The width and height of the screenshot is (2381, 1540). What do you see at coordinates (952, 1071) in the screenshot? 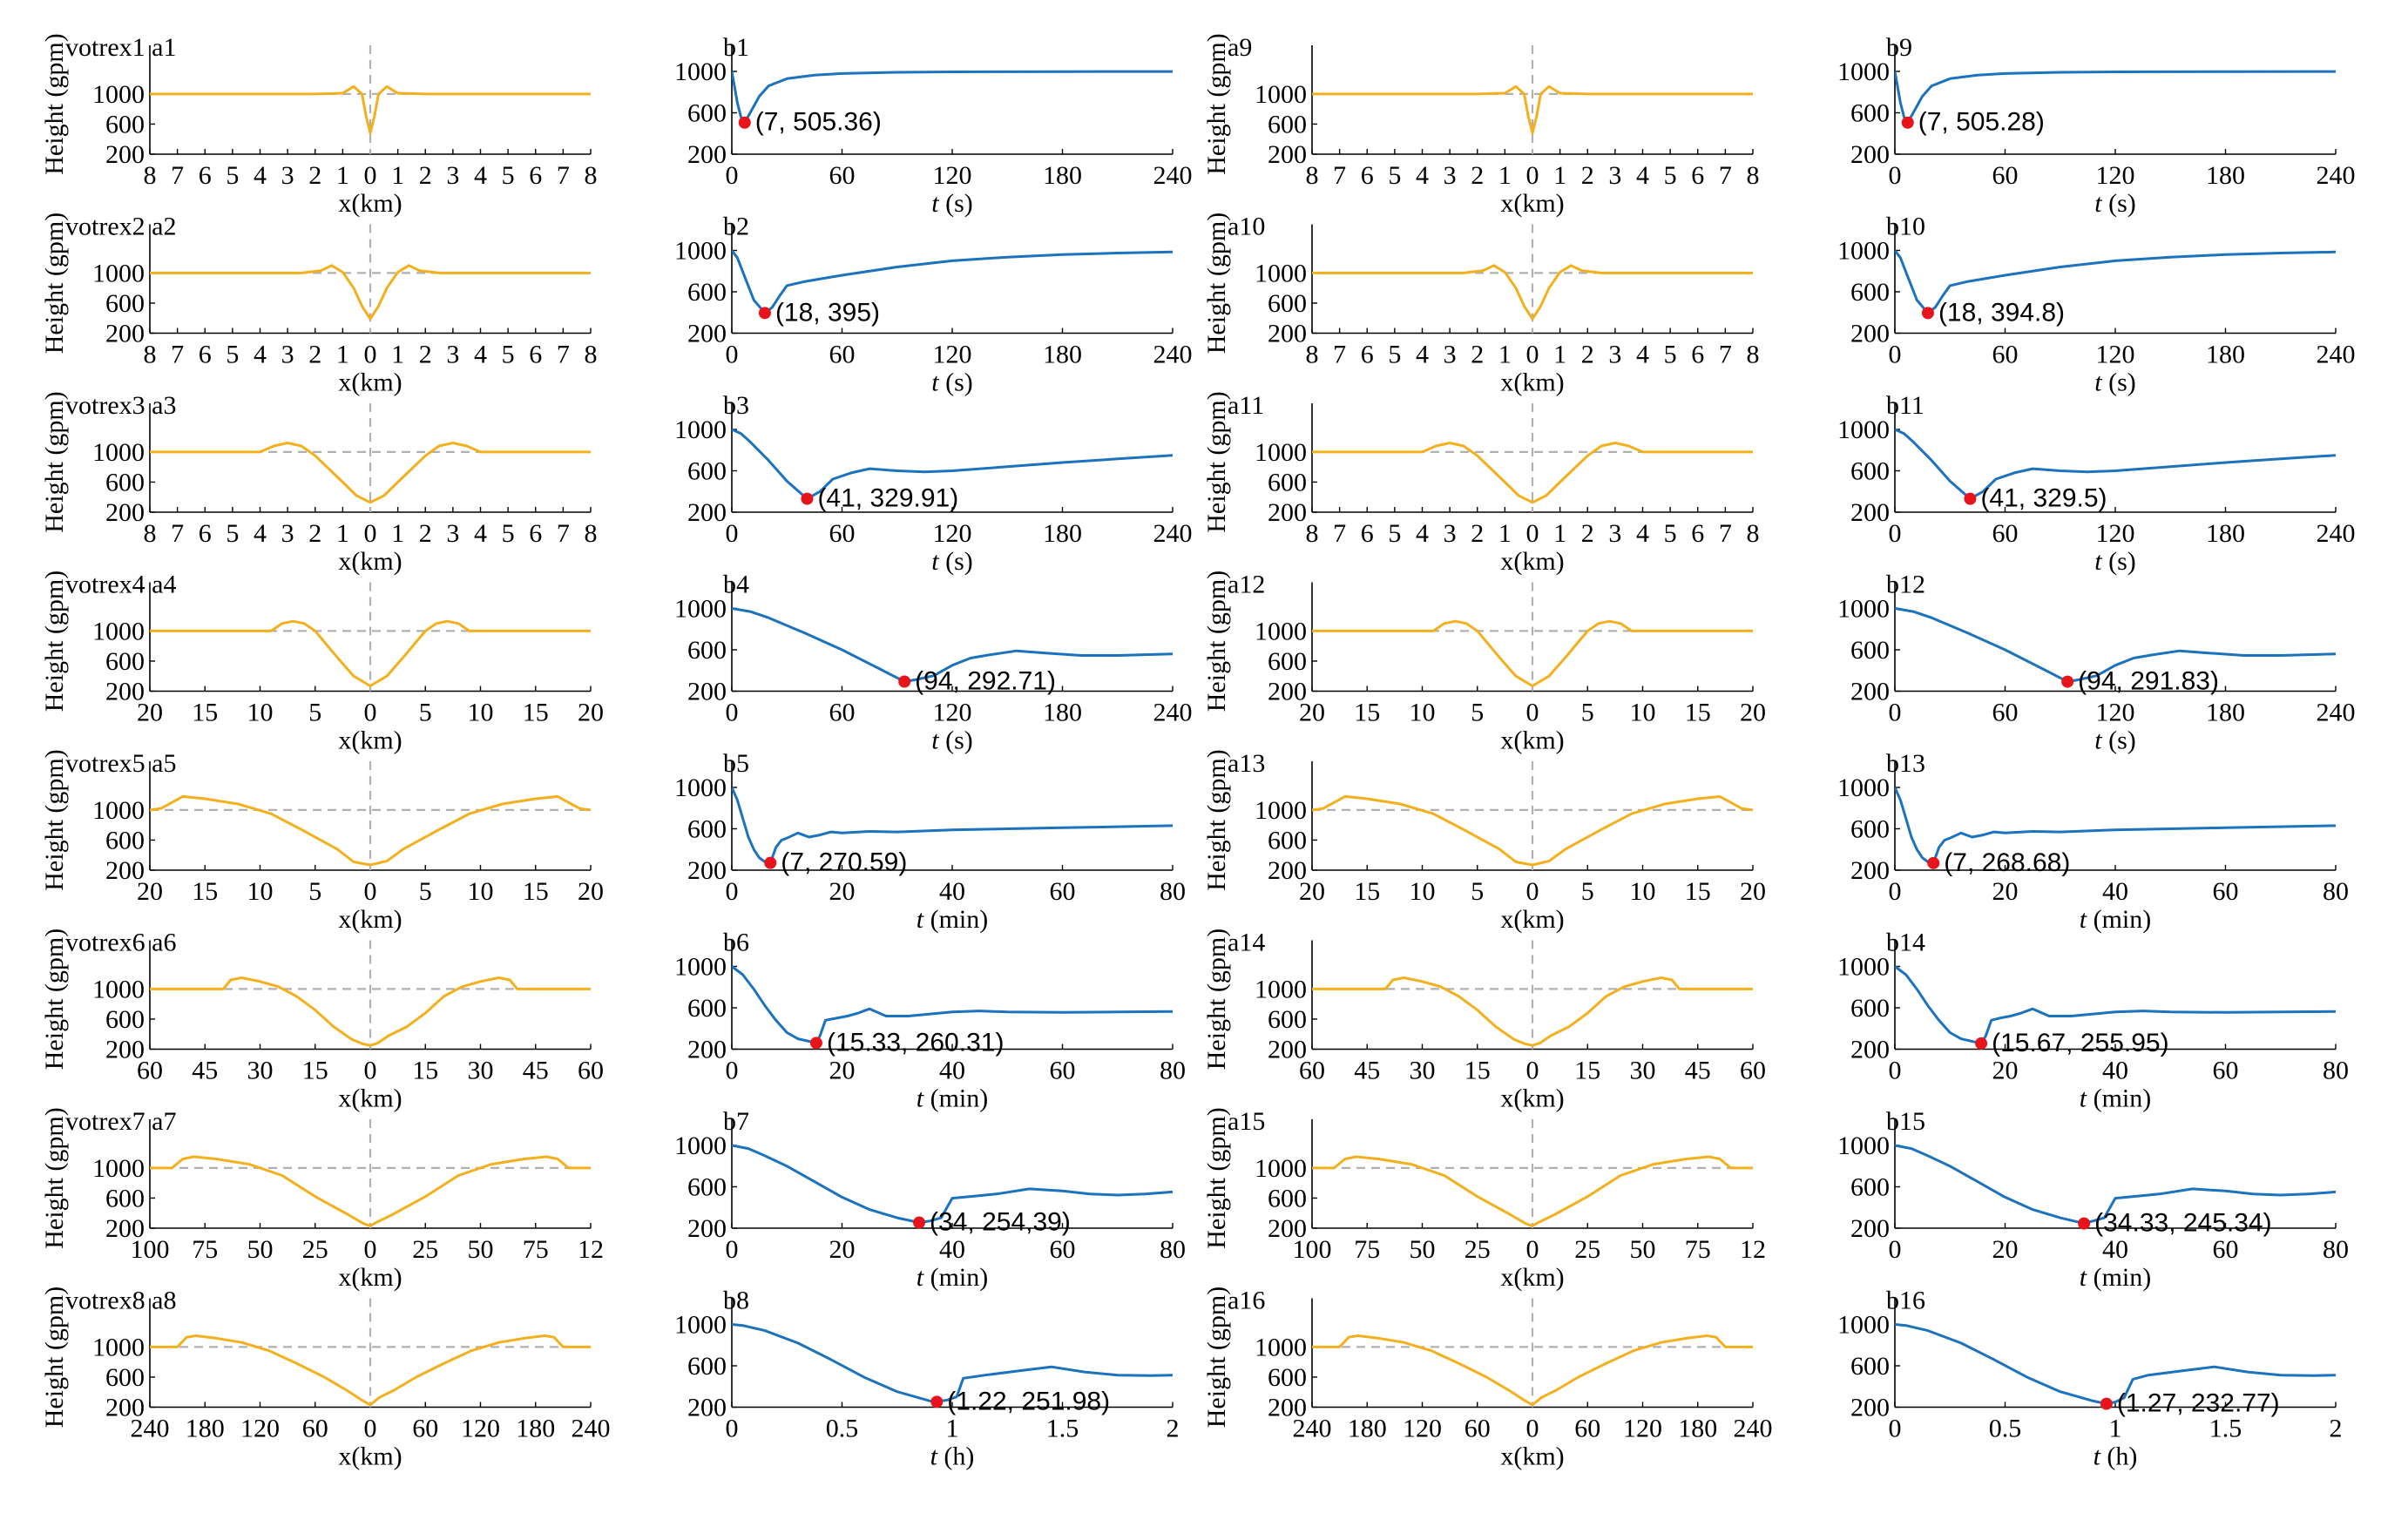
I see `x-tick-label: 40` at bounding box center [952, 1071].